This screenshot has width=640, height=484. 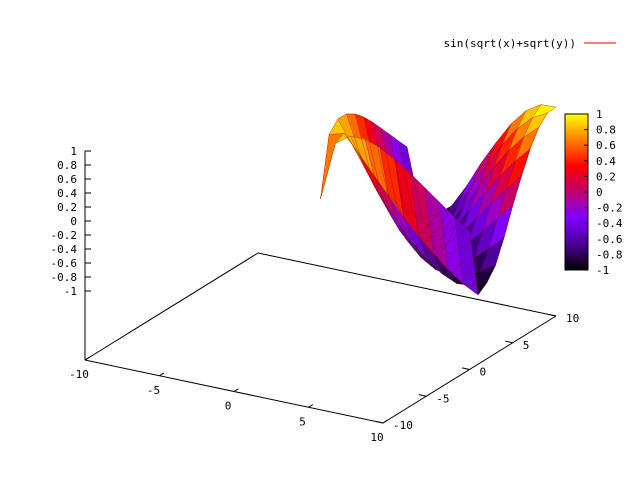 I want to click on color-box: 1 0.8 0.6 0.4 0.2 0 -0.2 -0.4 -0.6 -0.8 -1, so click(x=593, y=192).